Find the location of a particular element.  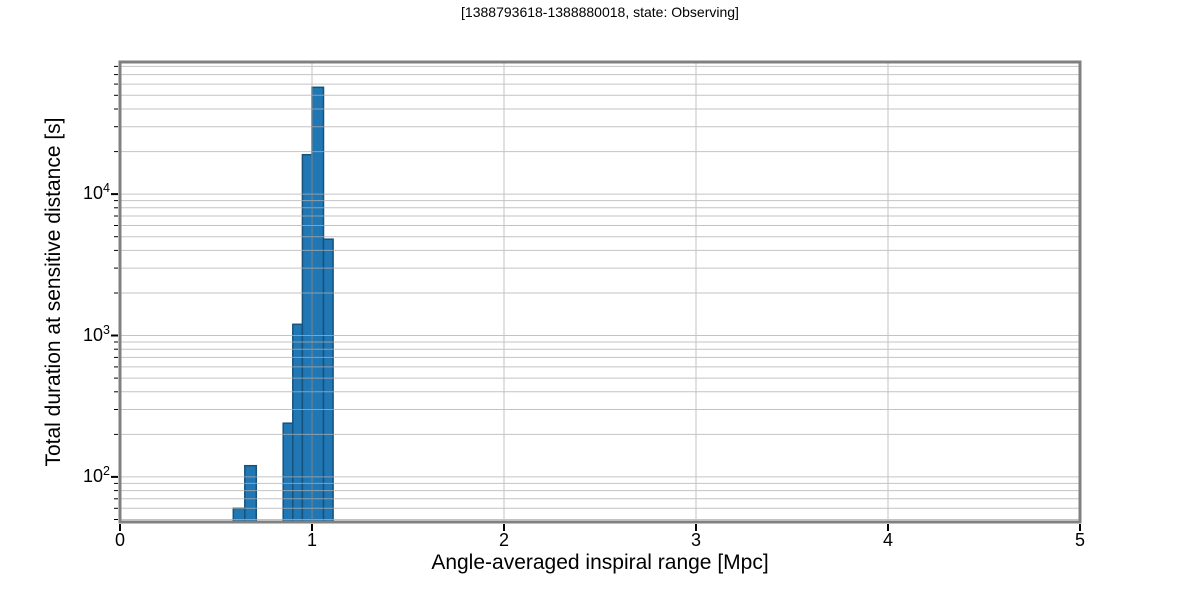

y-tick-label: 10⁴ is located at coordinates (96, 192).